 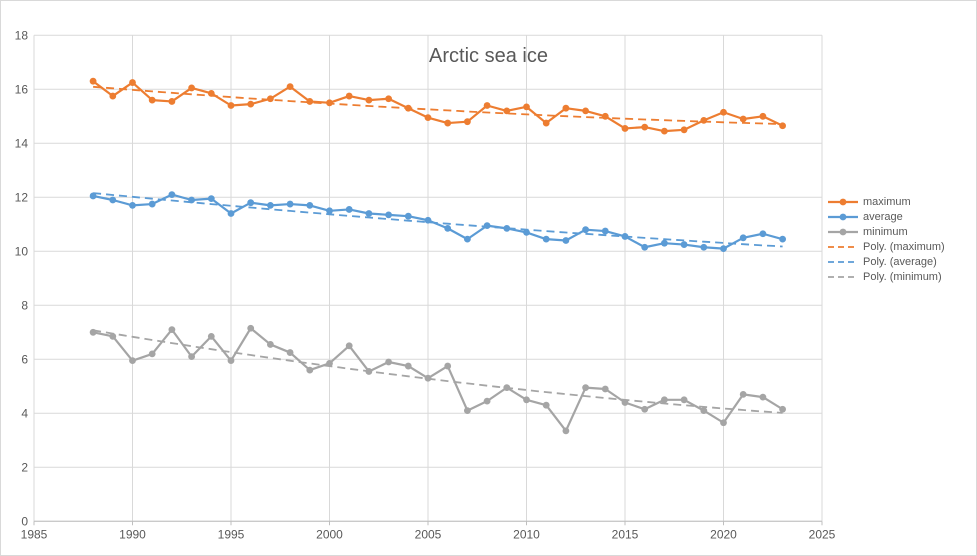 I want to click on trendline-minimum, so click(x=437, y=371).